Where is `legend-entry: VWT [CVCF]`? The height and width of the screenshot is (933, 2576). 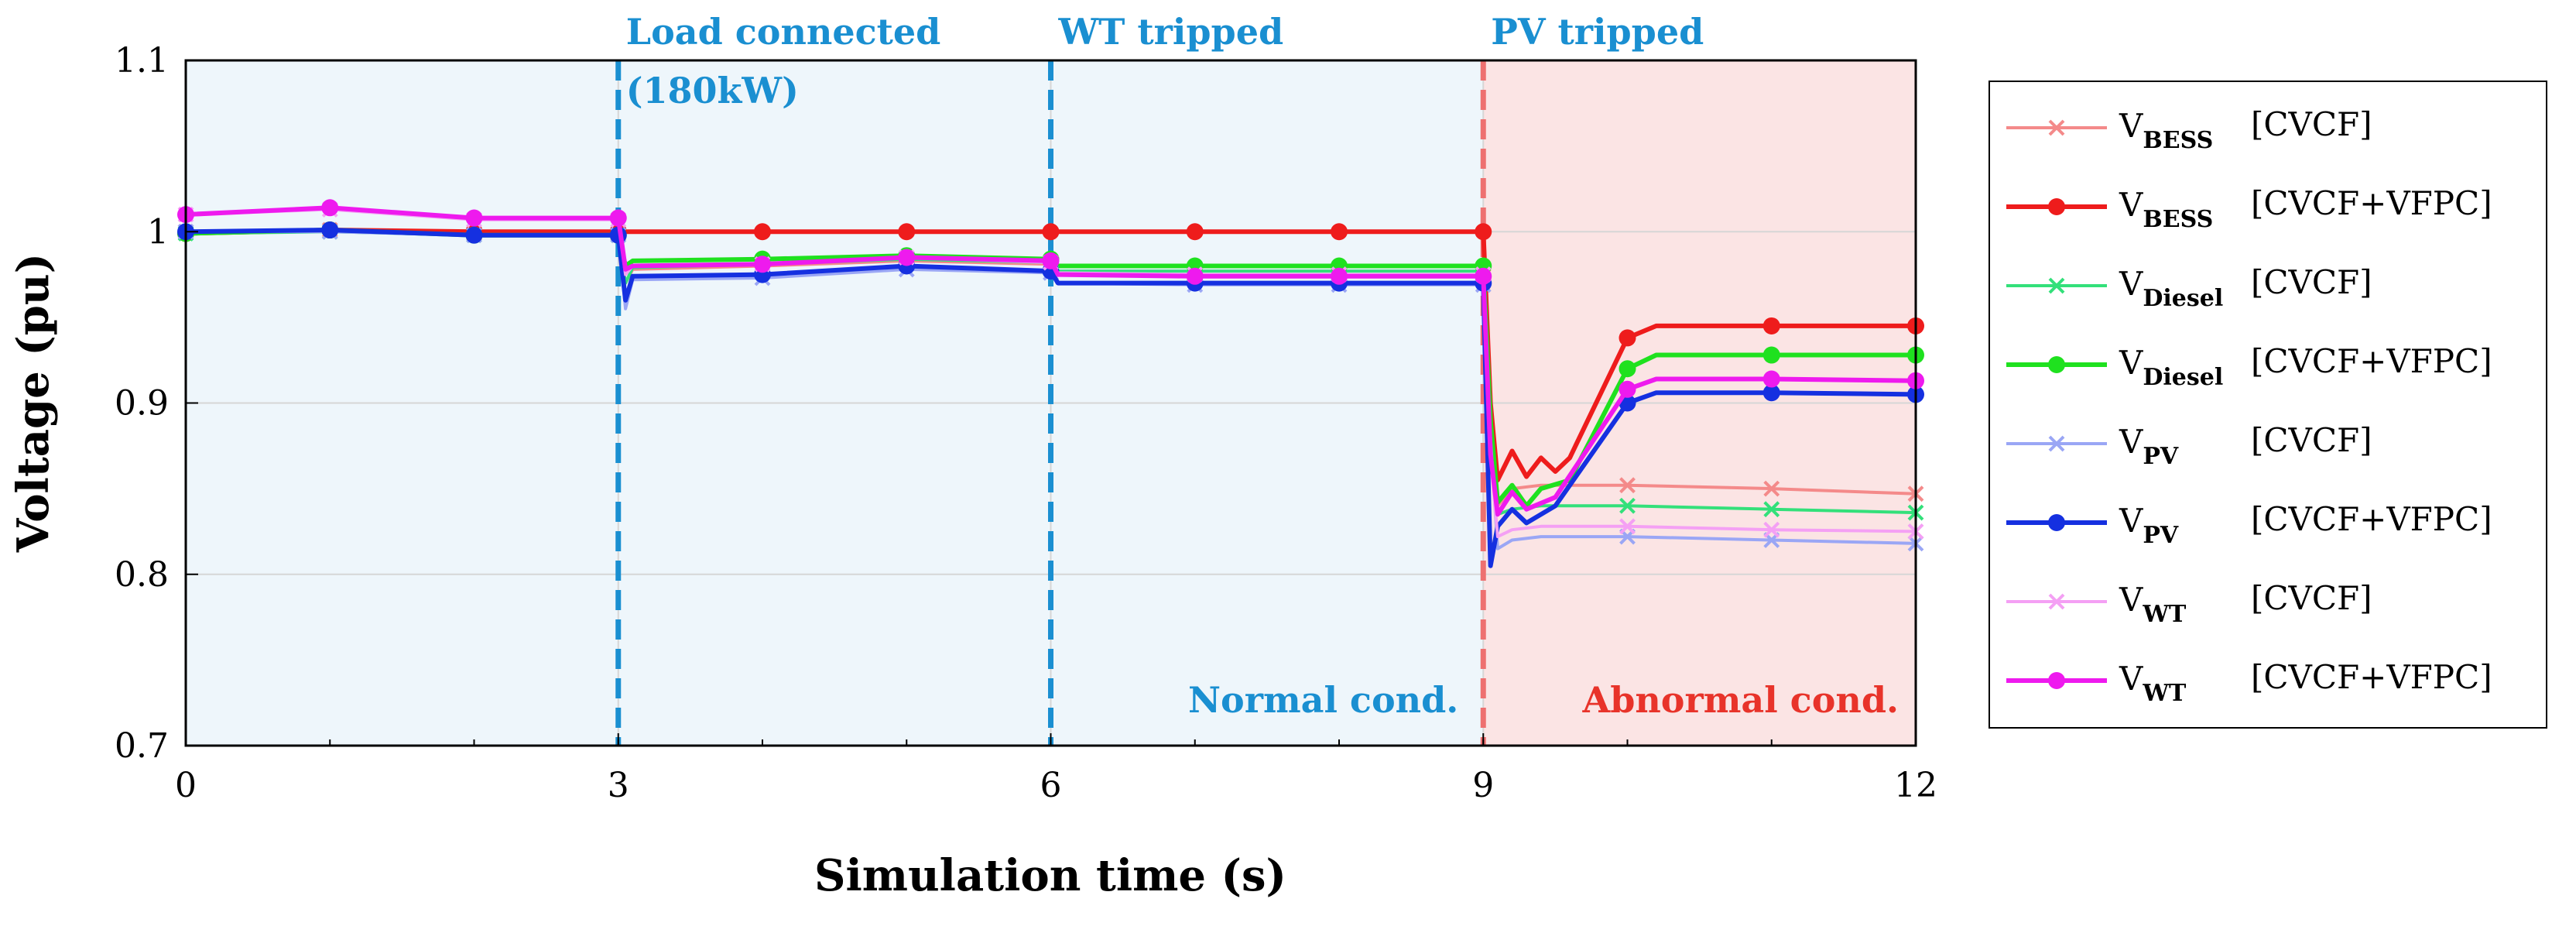
legend-entry: VWT [CVCF] is located at coordinates (2189, 603).